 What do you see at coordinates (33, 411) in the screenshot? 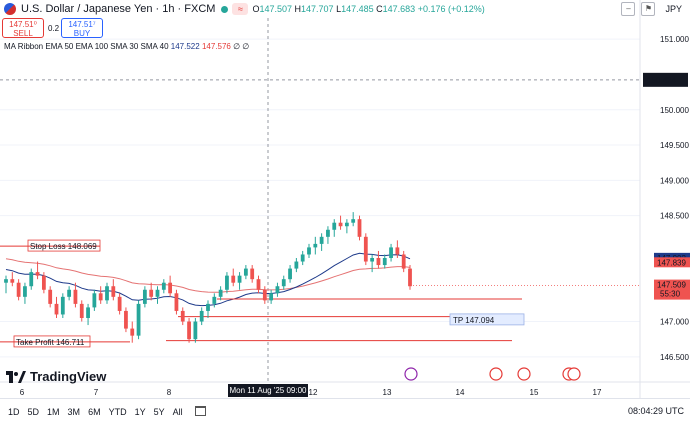
I see `range-button-5d: 5D` at bounding box center [33, 411].